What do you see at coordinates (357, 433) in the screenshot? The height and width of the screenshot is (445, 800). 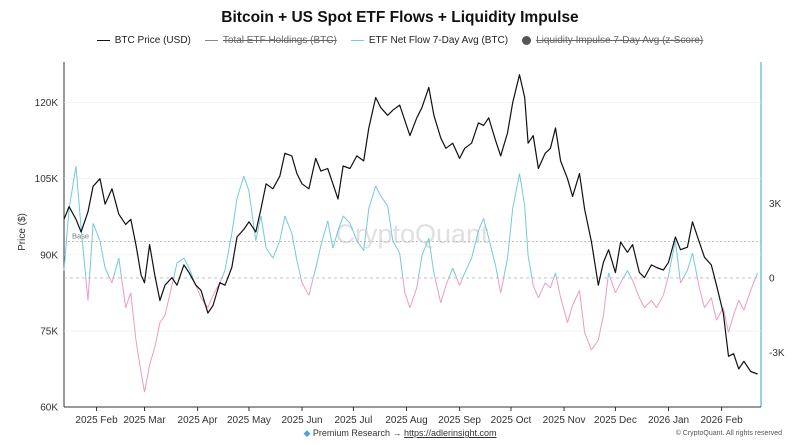 I see `footer-prefix: Premium Research →` at bounding box center [357, 433].